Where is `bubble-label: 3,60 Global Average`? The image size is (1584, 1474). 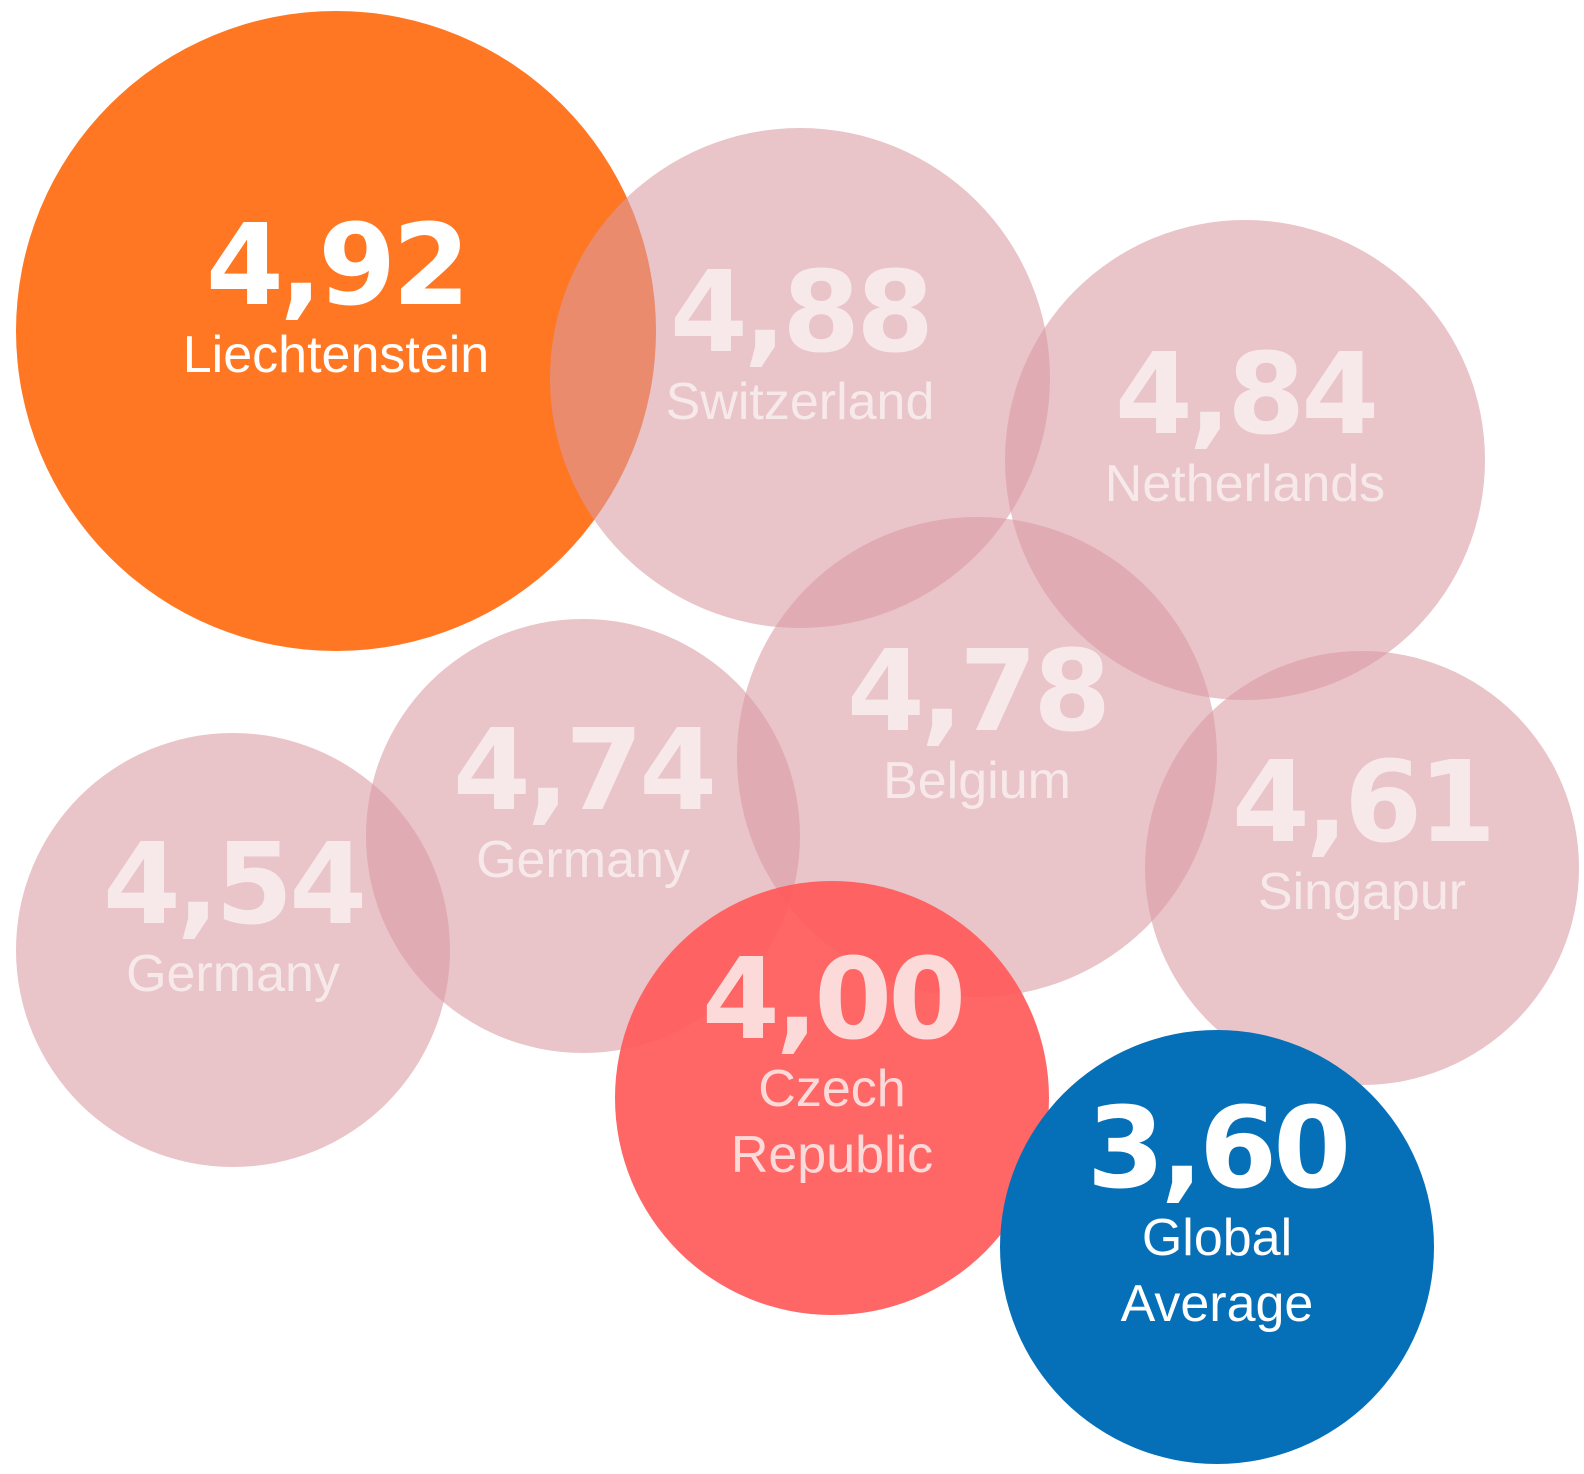 bubble-label: 3,60 Global Average is located at coordinates (1217, 1194).